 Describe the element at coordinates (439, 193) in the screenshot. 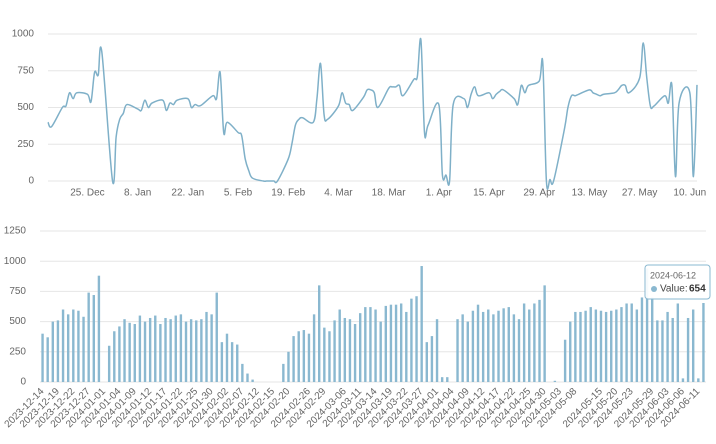

I see `x-tick-label: 1. Apr` at that location.